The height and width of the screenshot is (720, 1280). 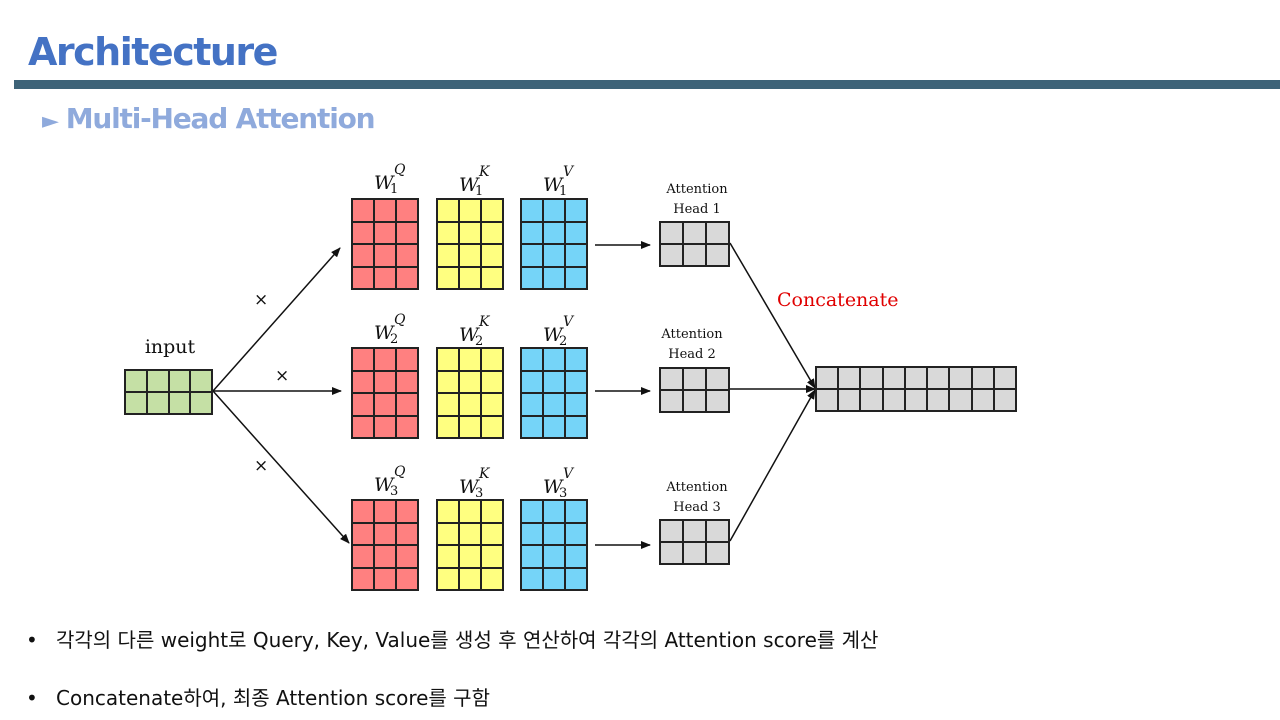 I want to click on multiply-symbol-1: ×, so click(x=261, y=300).